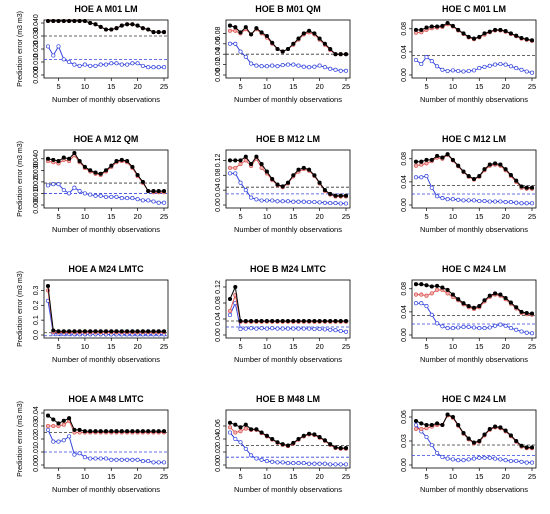 The height and width of the screenshot is (514, 550). What do you see at coordinates (58, 346) in the screenshot?
I see `x-tick-label: 5` at bounding box center [58, 346].